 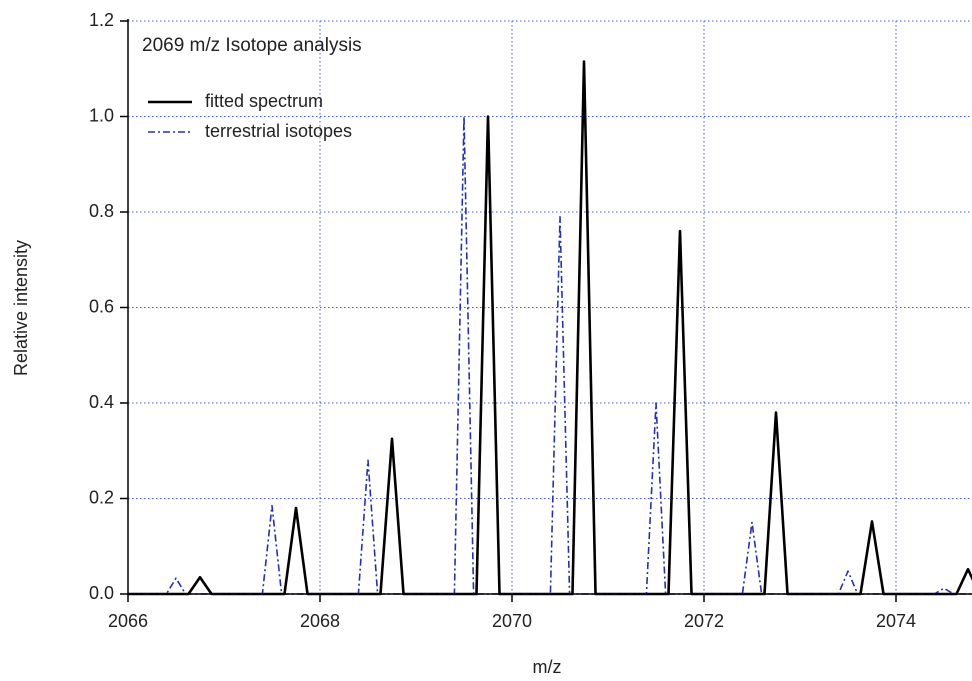 I want to click on x-tick-label: 2074, so click(x=896, y=621).